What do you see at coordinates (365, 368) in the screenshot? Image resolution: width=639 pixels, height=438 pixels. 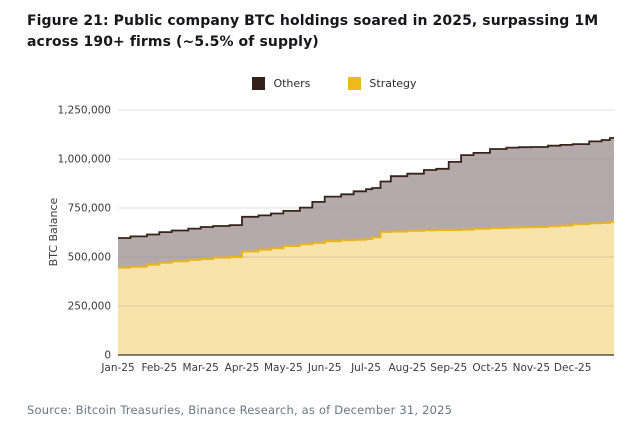 I see `x-tick-label: Jul-25` at bounding box center [365, 368].